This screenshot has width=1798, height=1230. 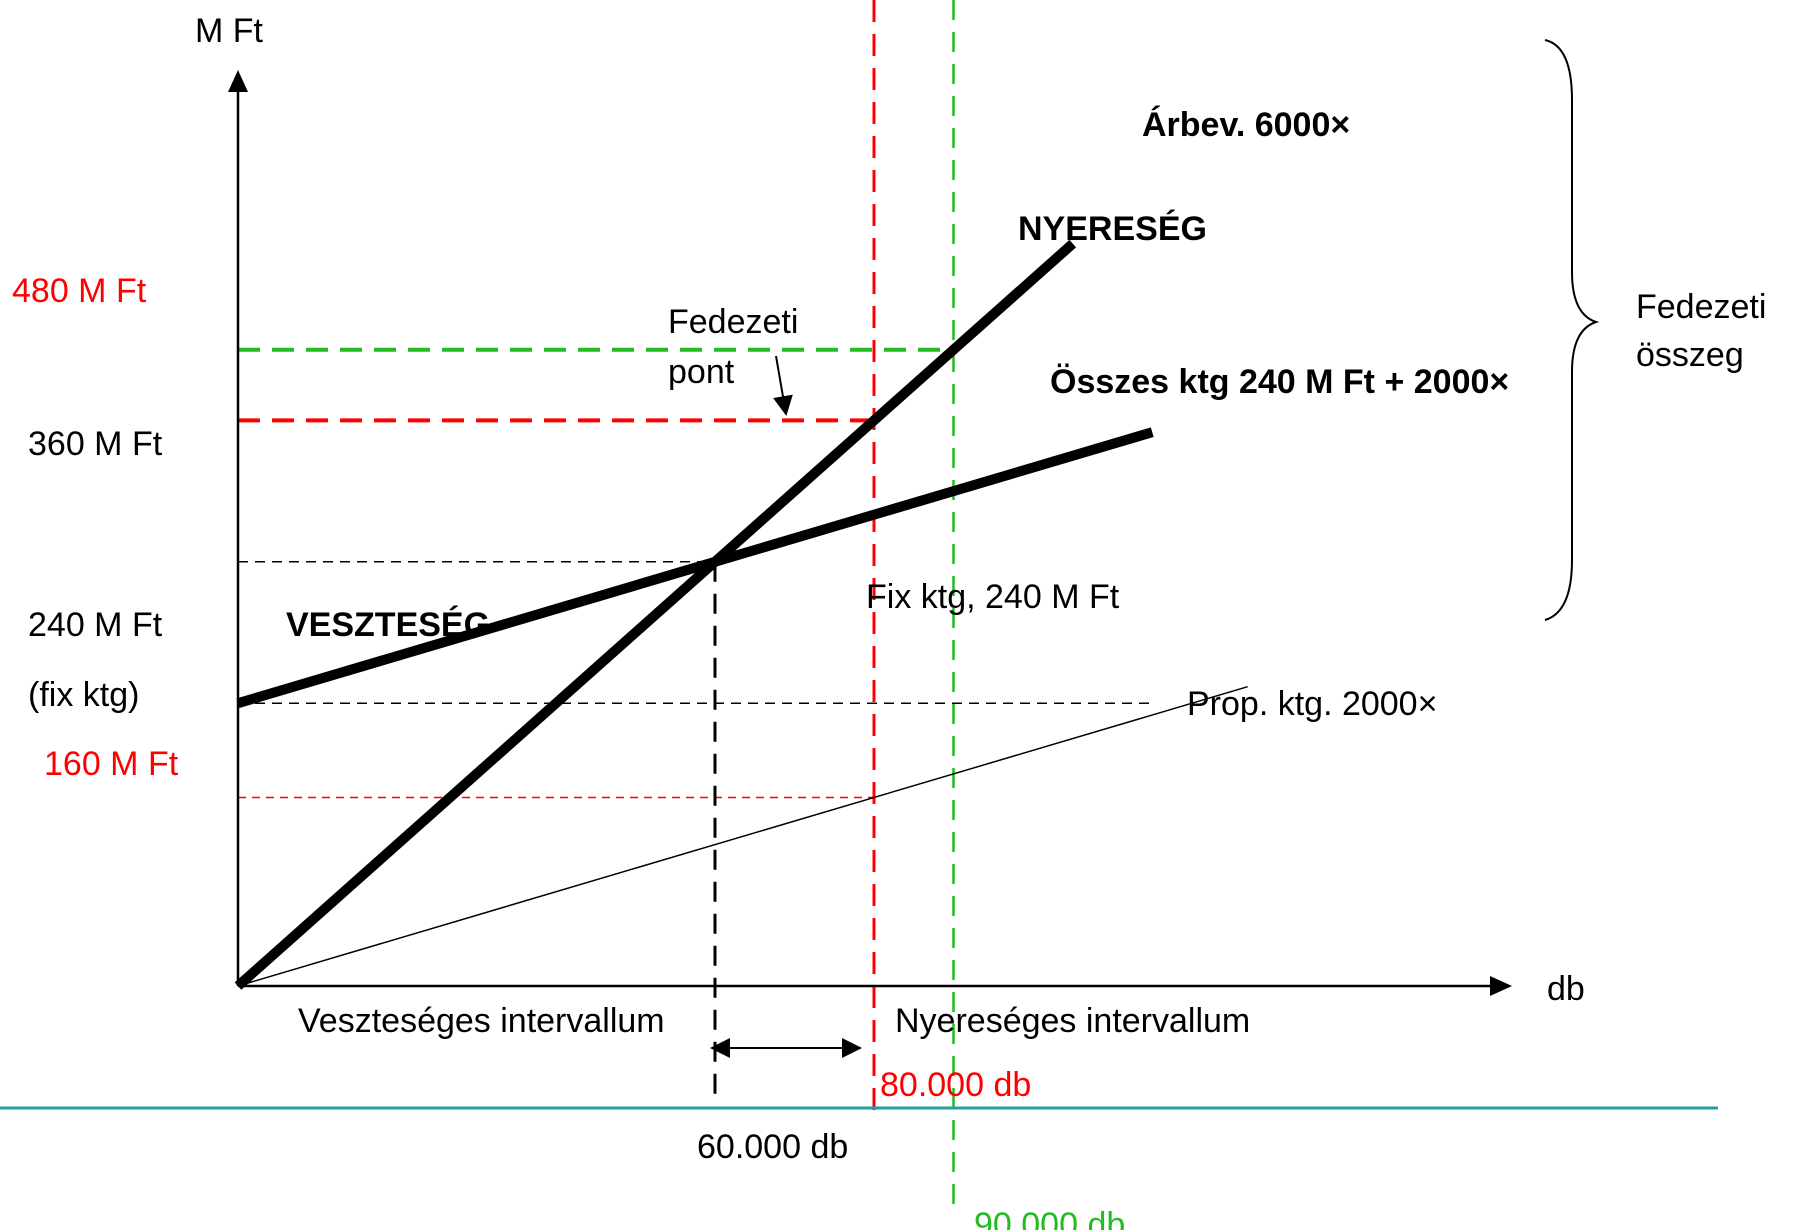 What do you see at coordinates (772, 1147) in the screenshot?
I see `x-label-60000: 60.000 db` at bounding box center [772, 1147].